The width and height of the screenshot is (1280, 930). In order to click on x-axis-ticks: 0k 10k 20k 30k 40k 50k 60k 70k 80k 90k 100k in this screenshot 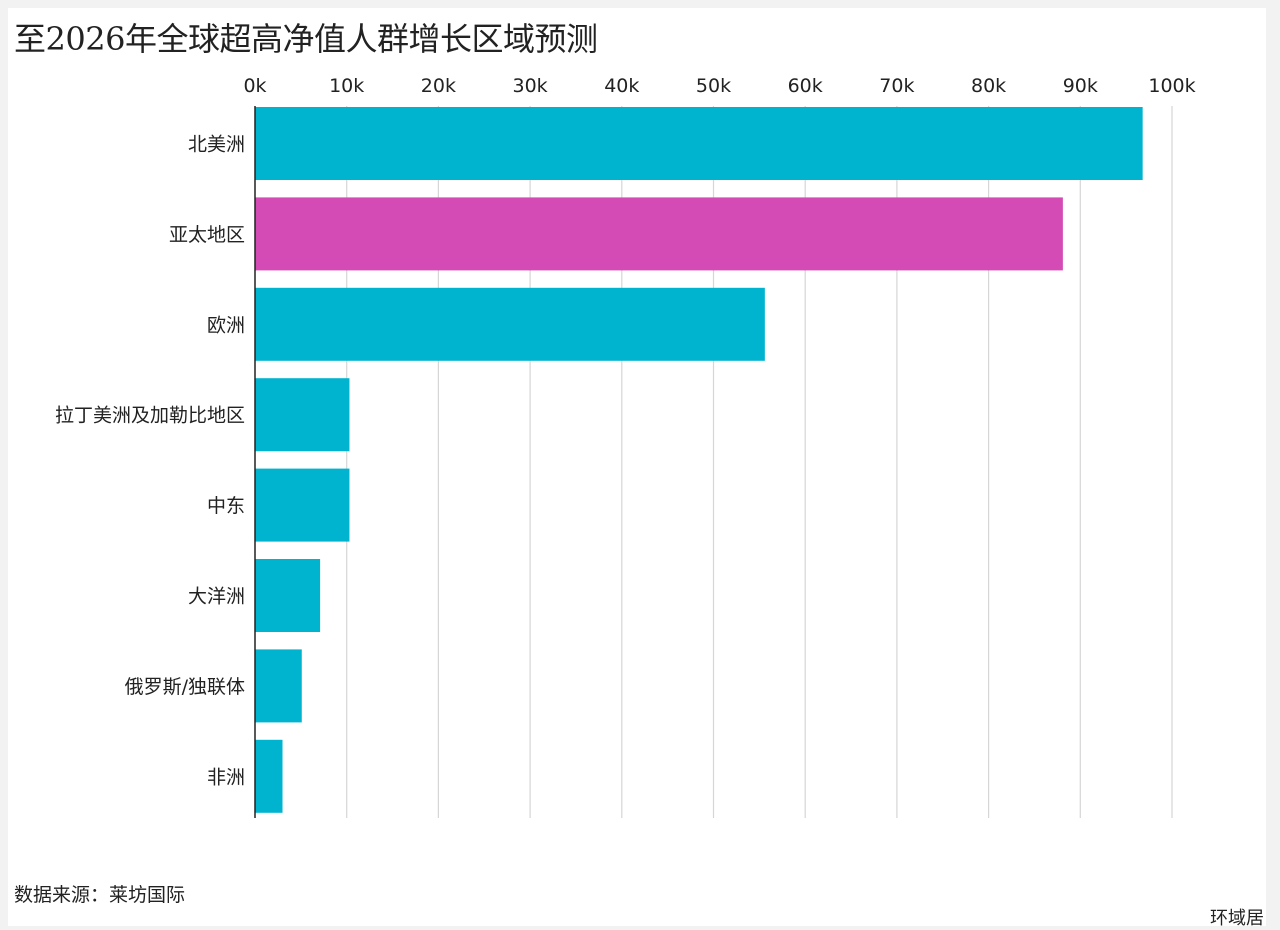, I will do `click(719, 86)`.